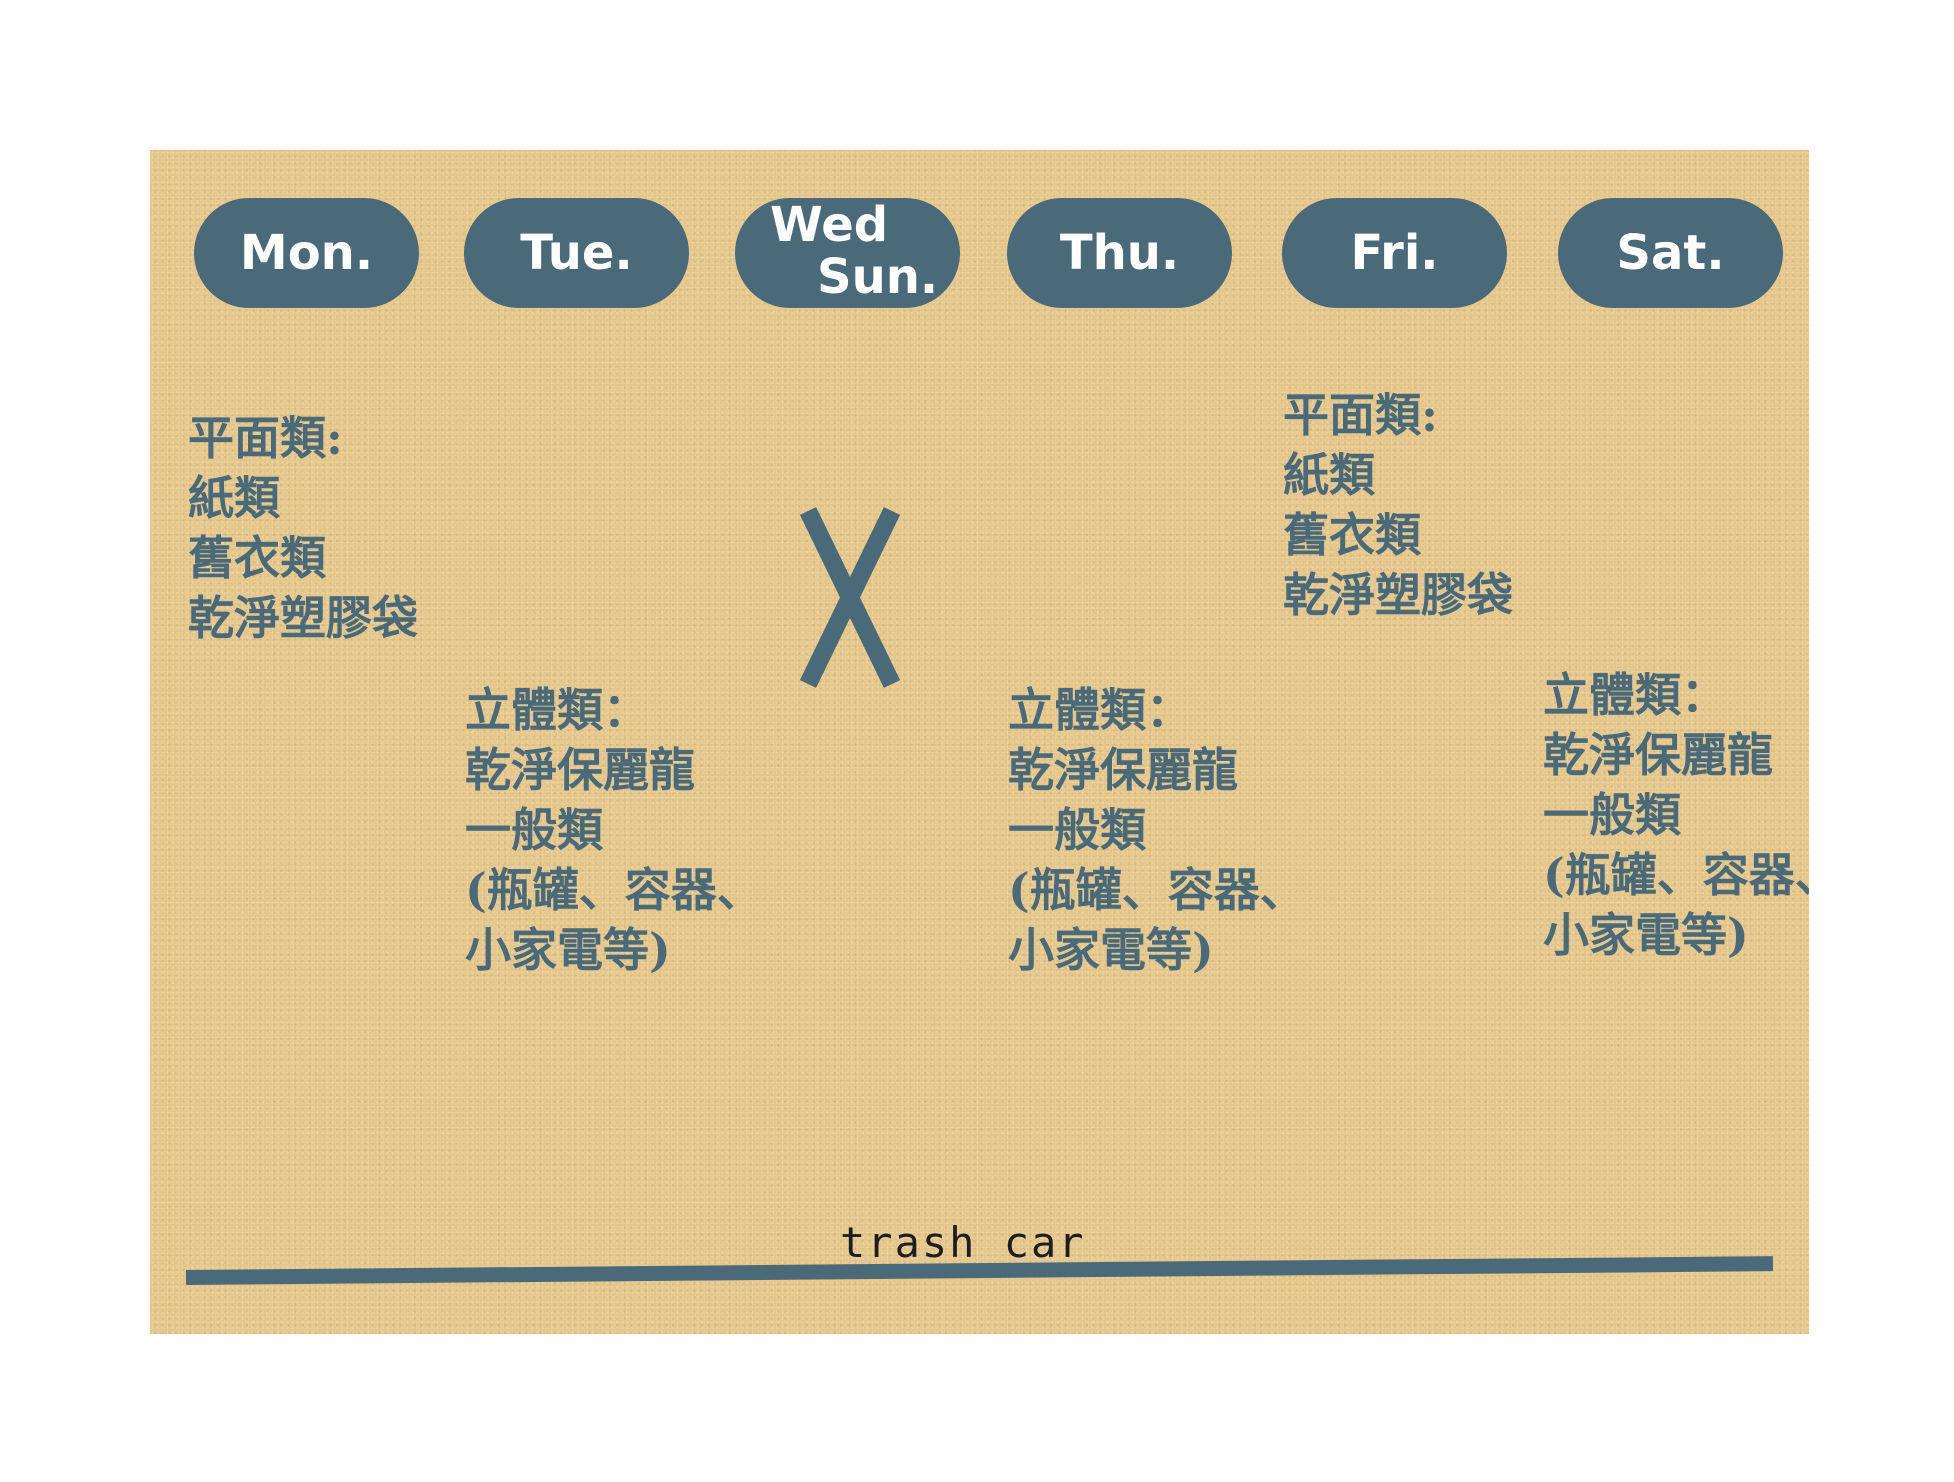  I want to click on day-label-fri: Fri., so click(1394, 253).